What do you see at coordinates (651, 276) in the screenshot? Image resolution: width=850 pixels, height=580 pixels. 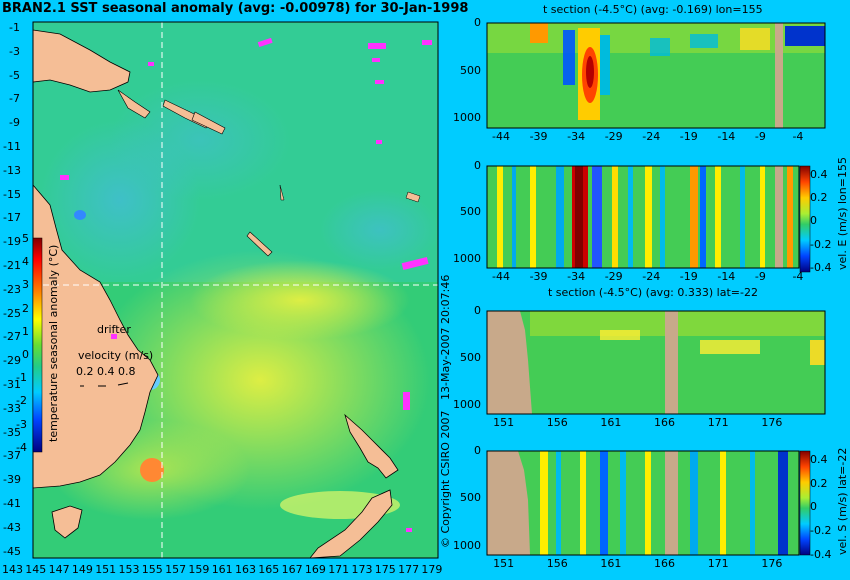 I see `panel-2-x-tick: -24` at bounding box center [651, 276].